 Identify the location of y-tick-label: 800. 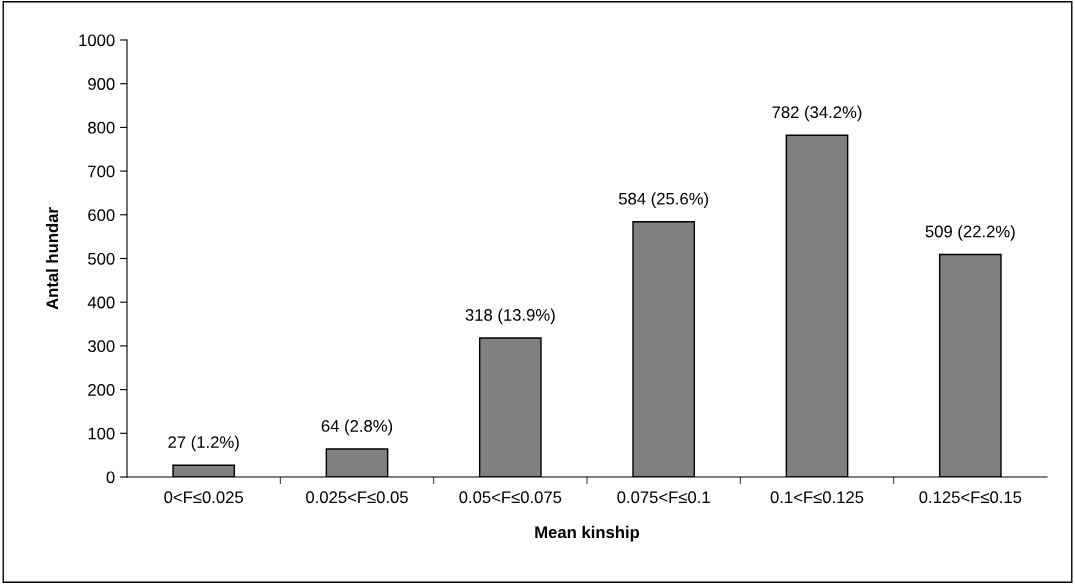
(101, 127).